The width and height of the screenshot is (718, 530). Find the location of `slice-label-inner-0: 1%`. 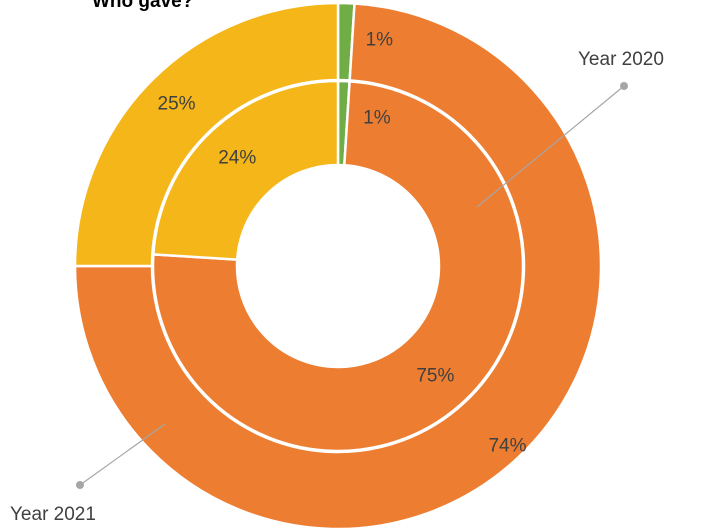

slice-label-inner-0: 1% is located at coordinates (377, 117).